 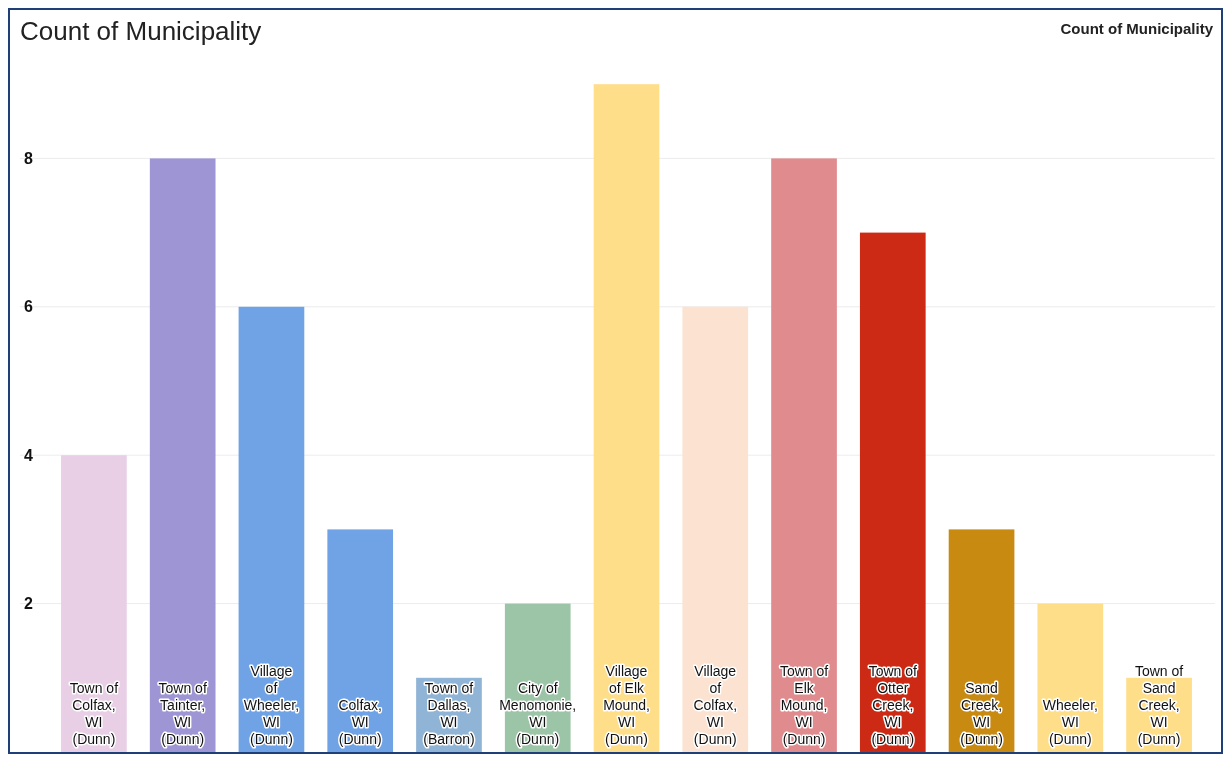 I want to click on y-tick-label: 2, so click(x=28, y=604).